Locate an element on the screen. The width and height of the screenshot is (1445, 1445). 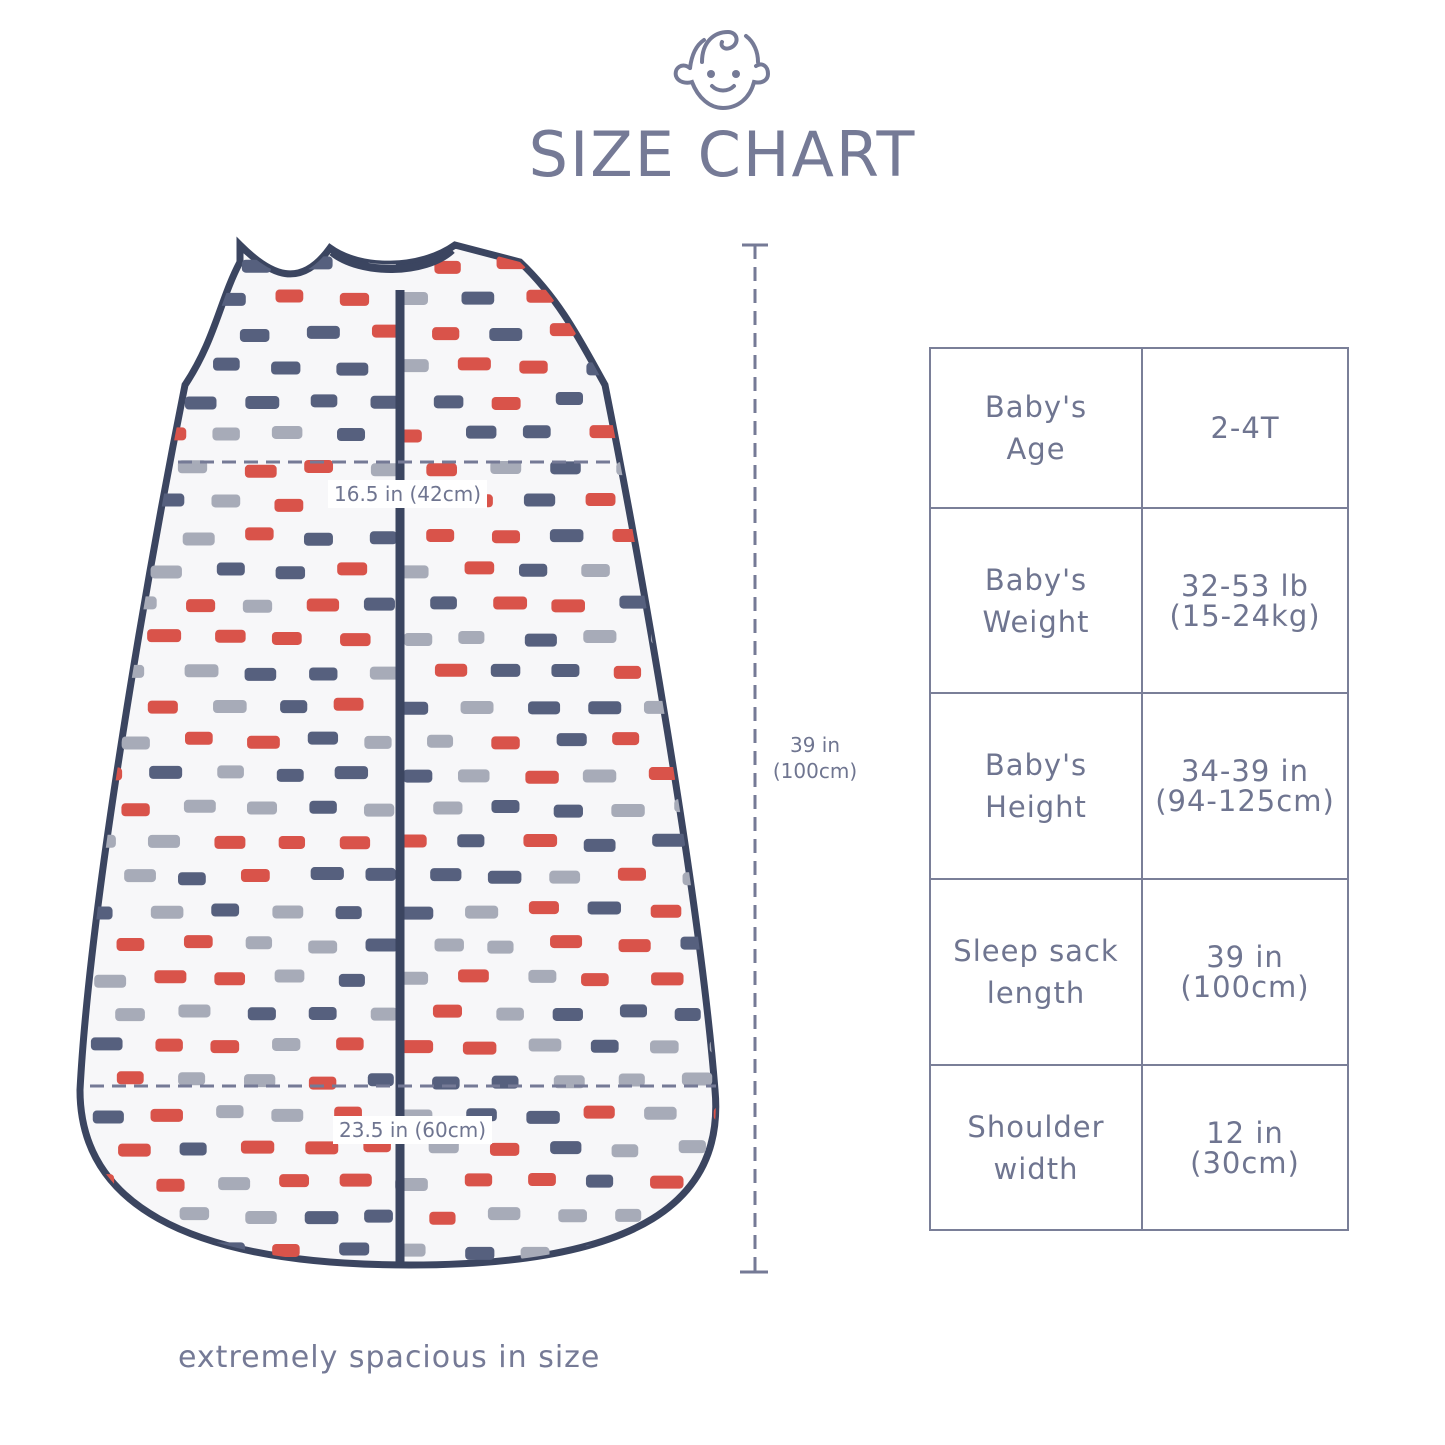
table-row: Baby's Height 34-39 in (94-125cm) is located at coordinates (1139, 786).